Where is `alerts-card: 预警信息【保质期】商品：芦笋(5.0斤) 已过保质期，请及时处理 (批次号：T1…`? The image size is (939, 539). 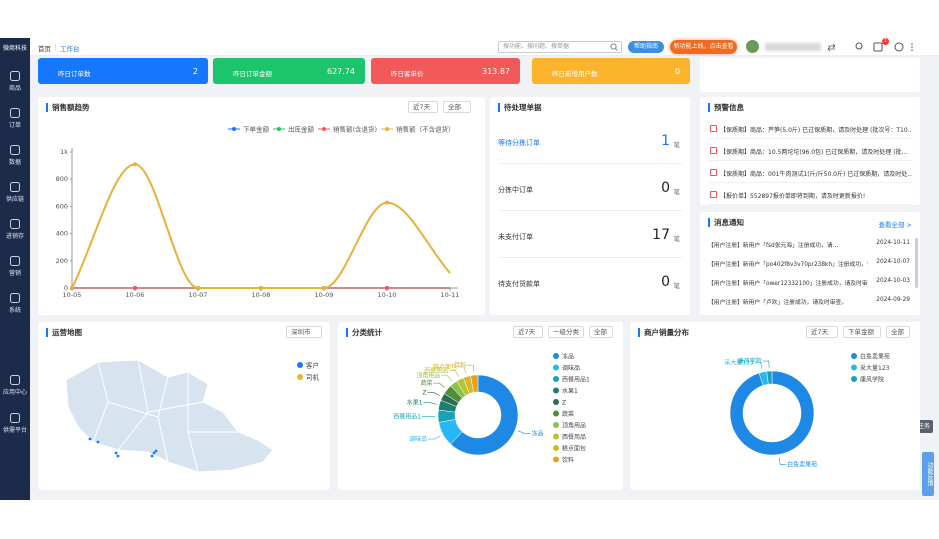 alerts-card: 预警信息【保质期】商品：芦笋(5.0斤) 已过保质期，请及时处理 (批次号：T1… is located at coordinates (810, 151).